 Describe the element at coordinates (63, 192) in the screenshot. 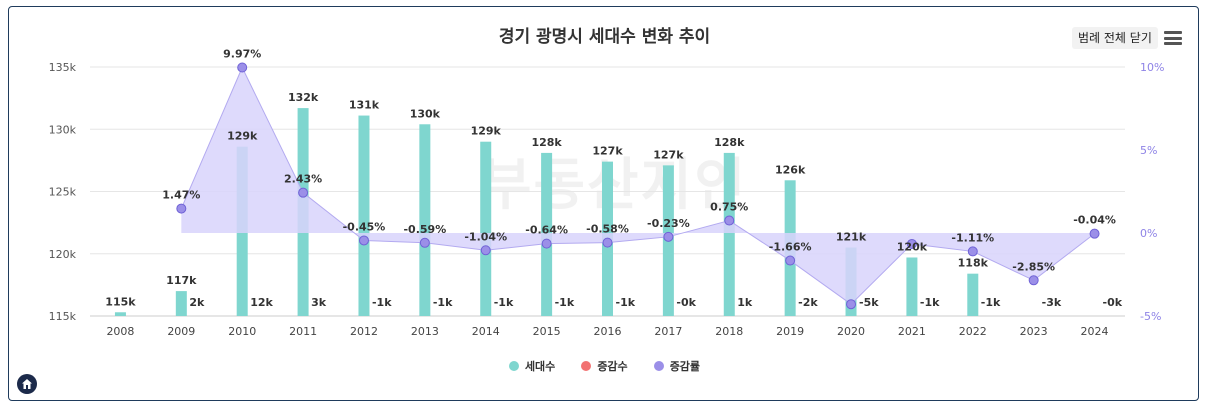

I see `y-left-tick-label: 125k` at that location.